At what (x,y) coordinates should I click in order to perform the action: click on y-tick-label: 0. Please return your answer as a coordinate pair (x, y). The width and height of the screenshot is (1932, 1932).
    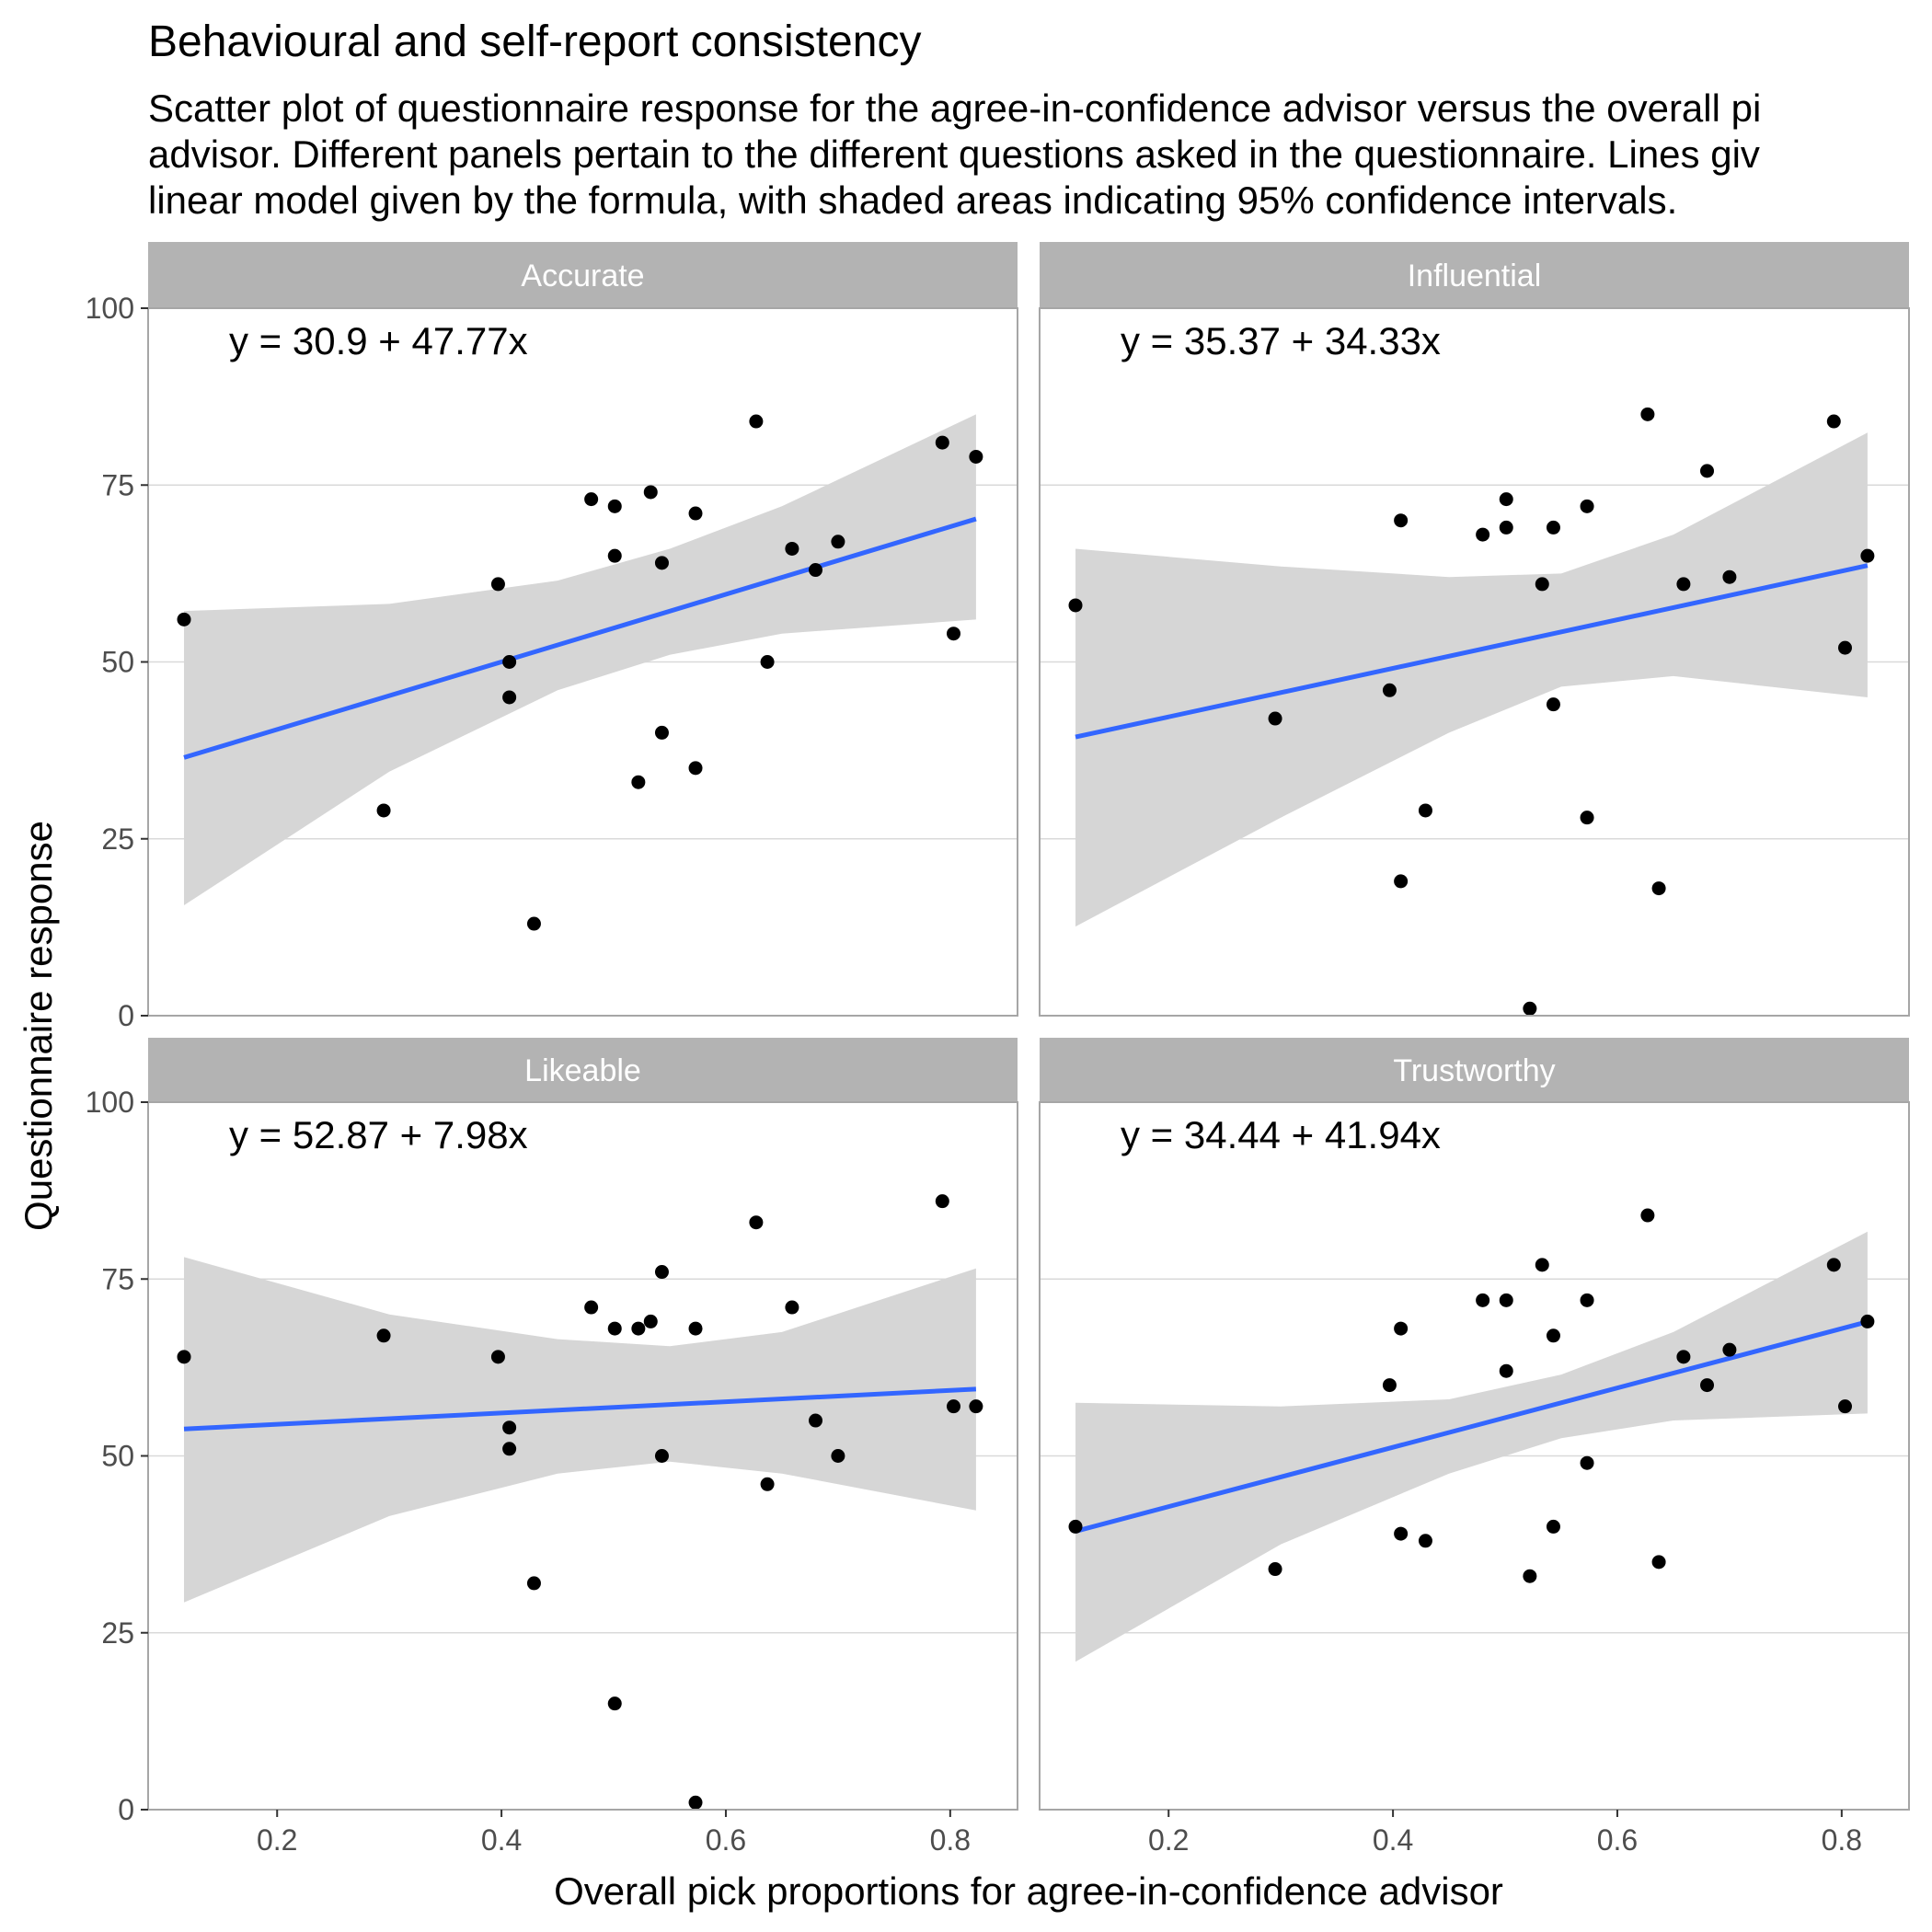
    Looking at the image, I should click on (126, 1809).